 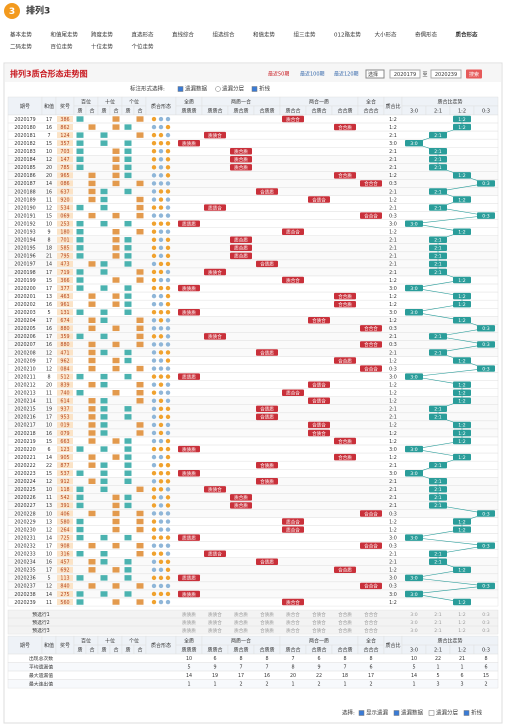 I want to click on number: 069, so click(x=64, y=216).